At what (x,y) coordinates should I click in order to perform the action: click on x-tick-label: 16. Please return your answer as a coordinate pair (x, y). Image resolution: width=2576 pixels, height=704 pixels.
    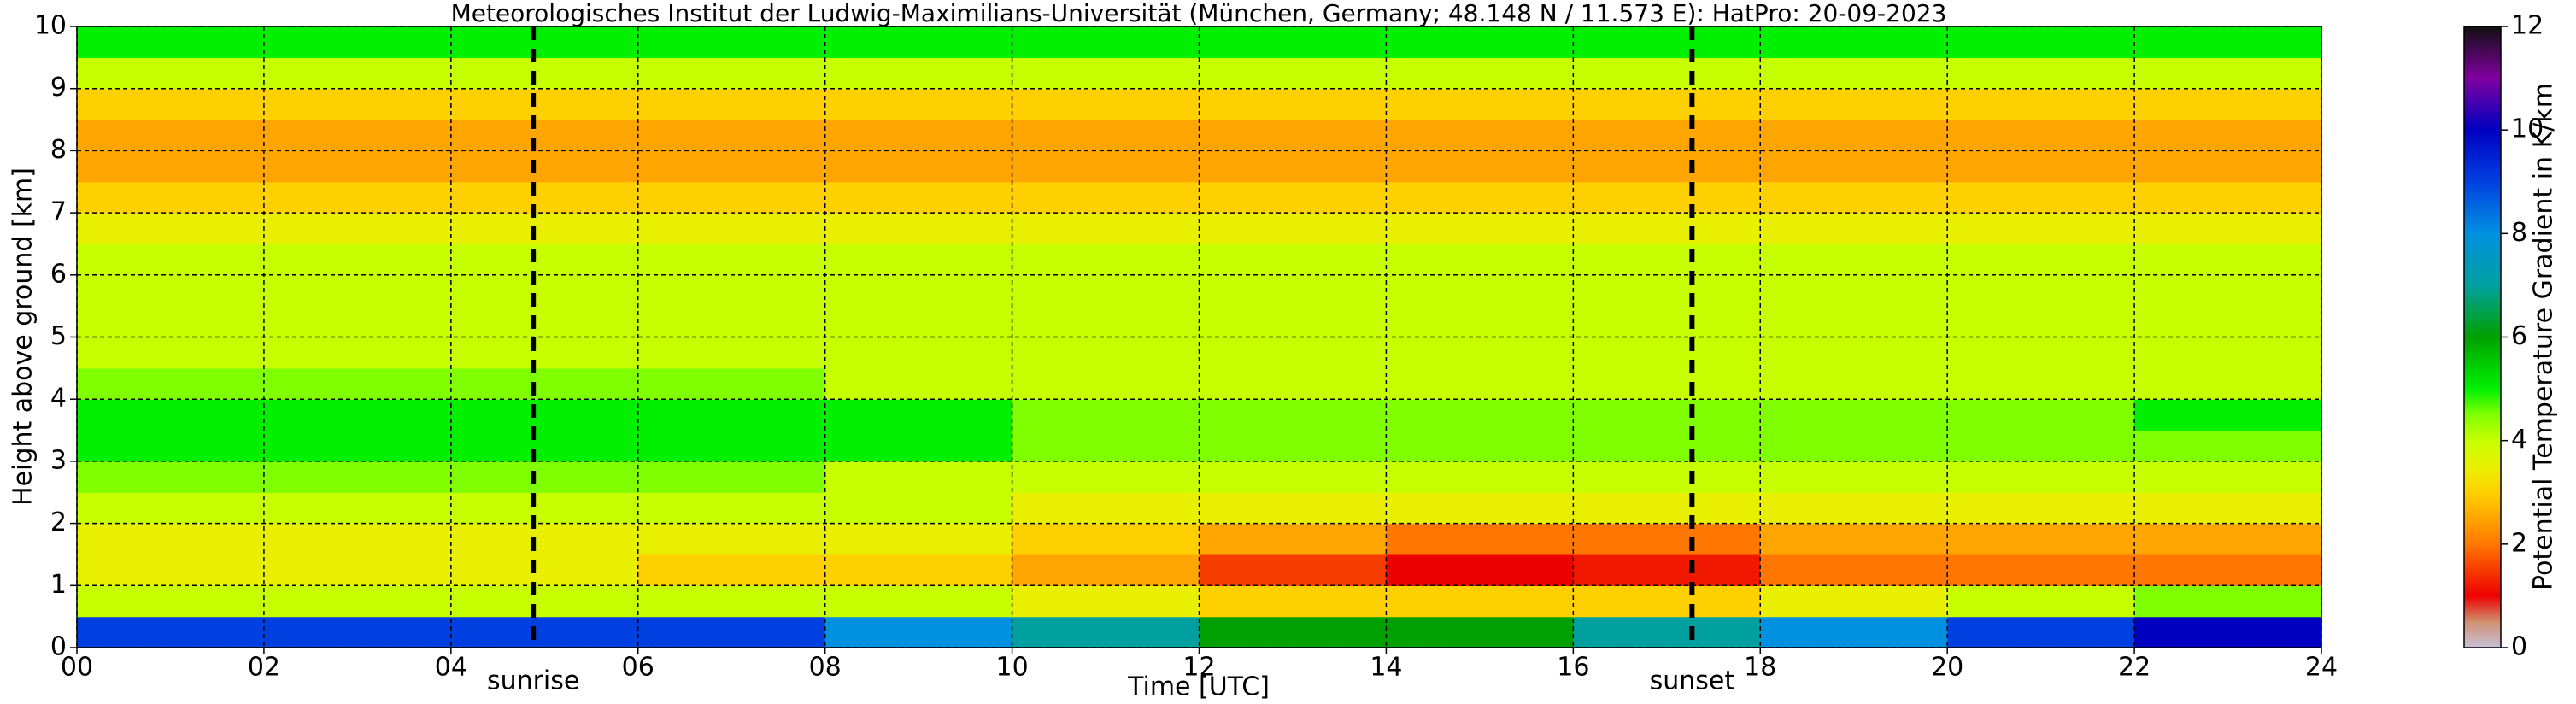
    Looking at the image, I should click on (1573, 668).